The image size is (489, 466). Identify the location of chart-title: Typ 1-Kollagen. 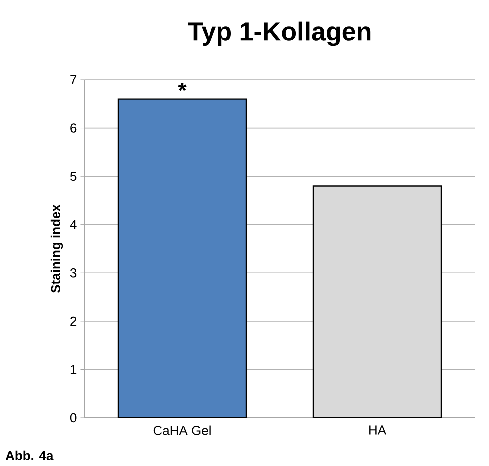
(279, 34).